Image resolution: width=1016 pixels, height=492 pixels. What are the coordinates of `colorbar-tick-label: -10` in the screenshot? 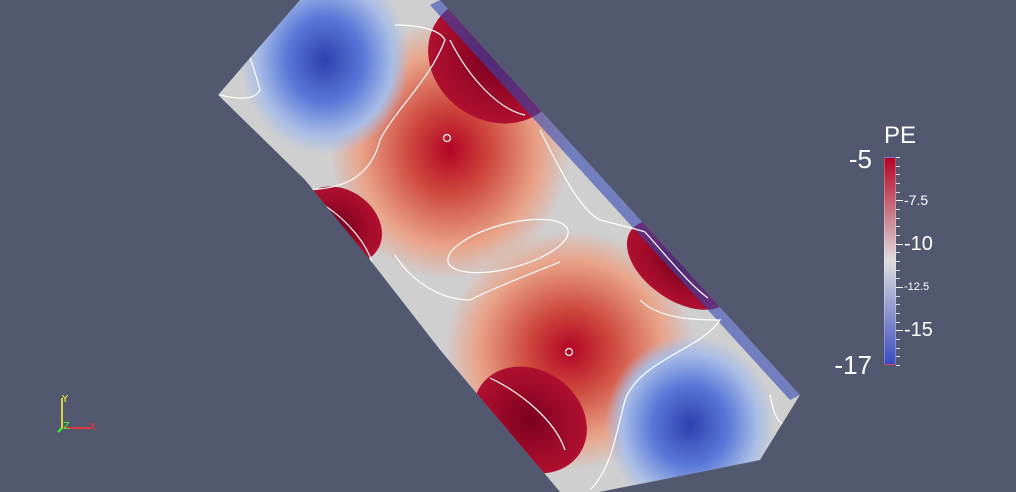 It's located at (918, 243).